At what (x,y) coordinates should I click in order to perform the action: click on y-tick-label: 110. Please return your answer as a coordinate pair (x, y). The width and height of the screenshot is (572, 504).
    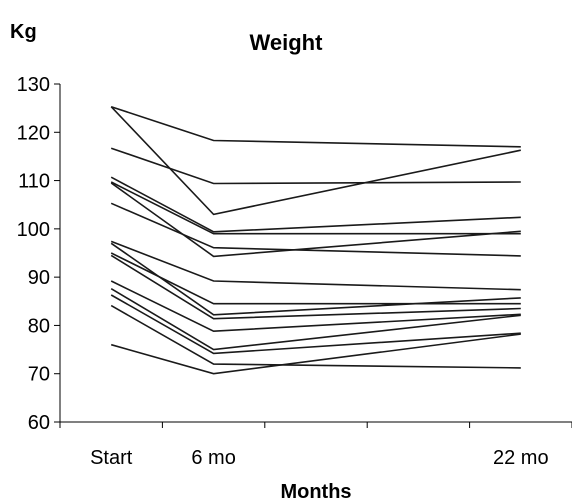
    Looking at the image, I should click on (34, 182).